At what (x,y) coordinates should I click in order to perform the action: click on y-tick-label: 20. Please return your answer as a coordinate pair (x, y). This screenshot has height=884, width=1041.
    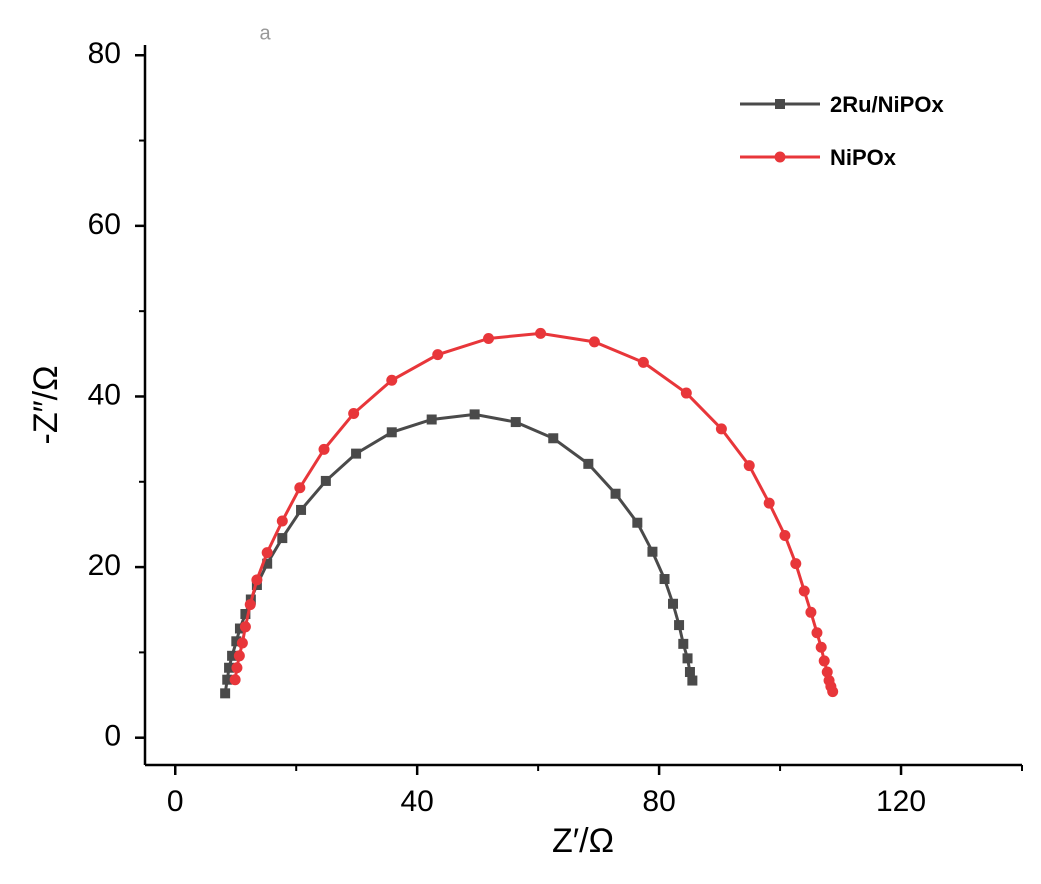
    Looking at the image, I should click on (104, 565).